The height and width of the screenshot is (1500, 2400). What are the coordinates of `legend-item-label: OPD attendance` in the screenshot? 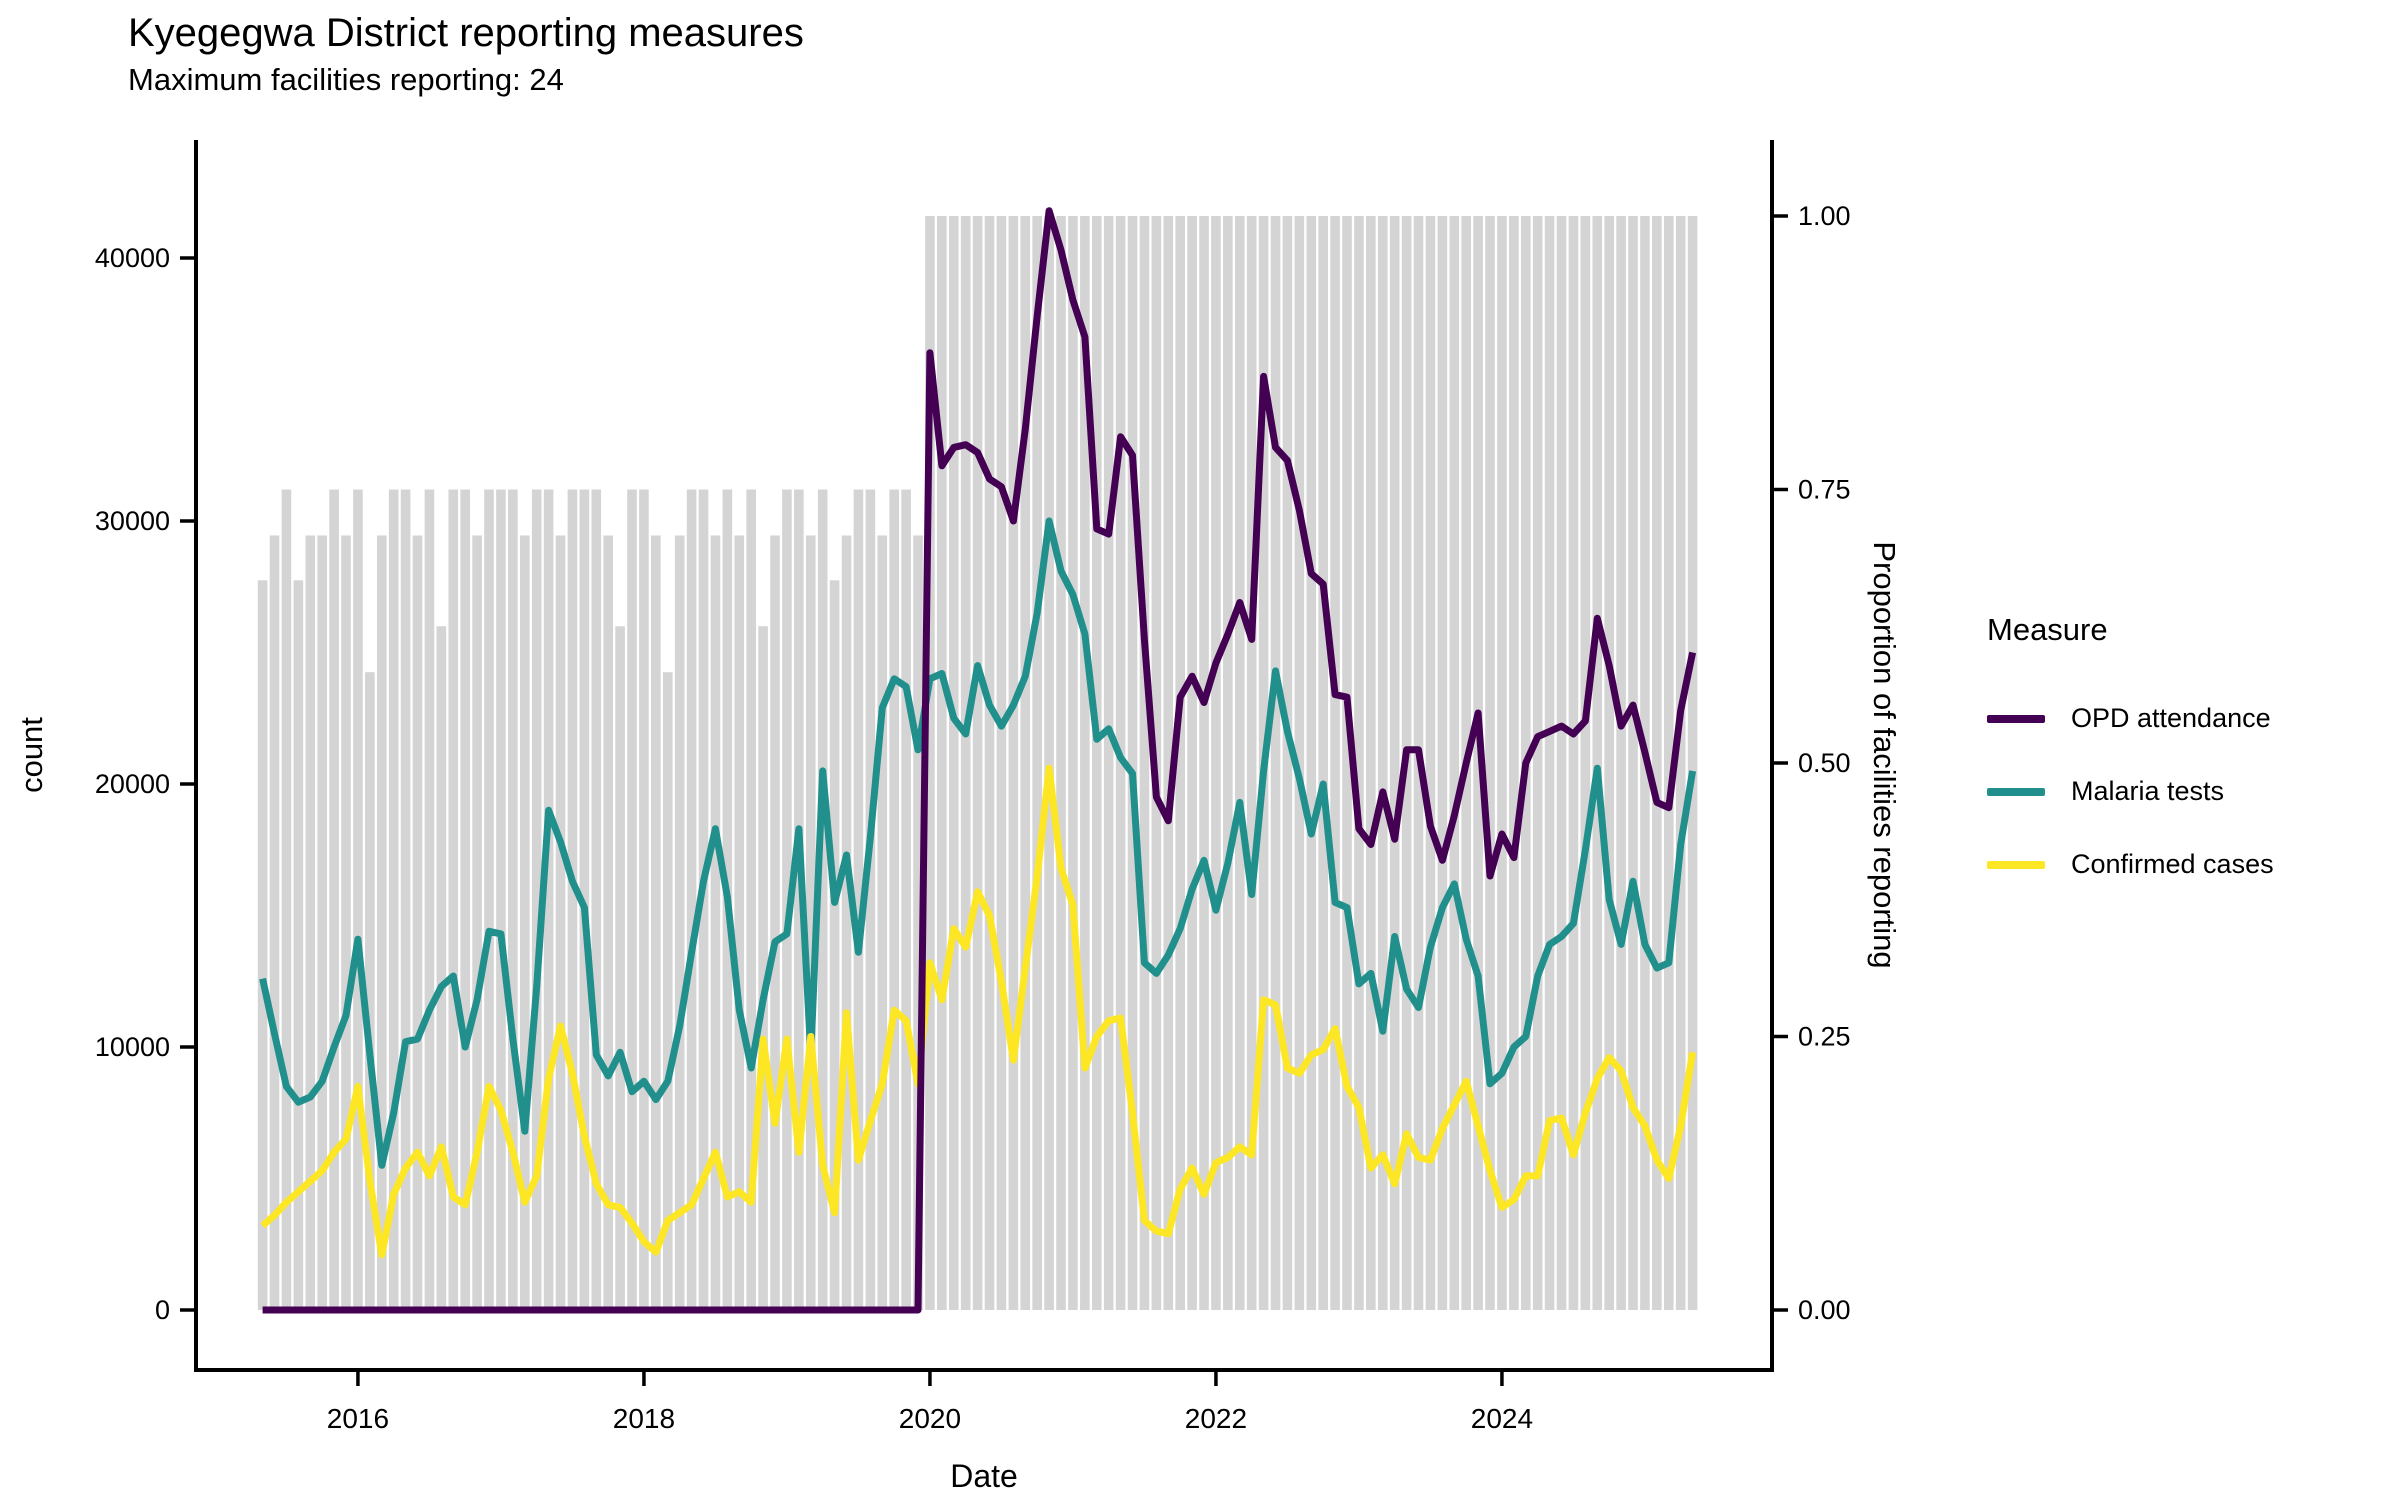 It's located at (2171, 718).